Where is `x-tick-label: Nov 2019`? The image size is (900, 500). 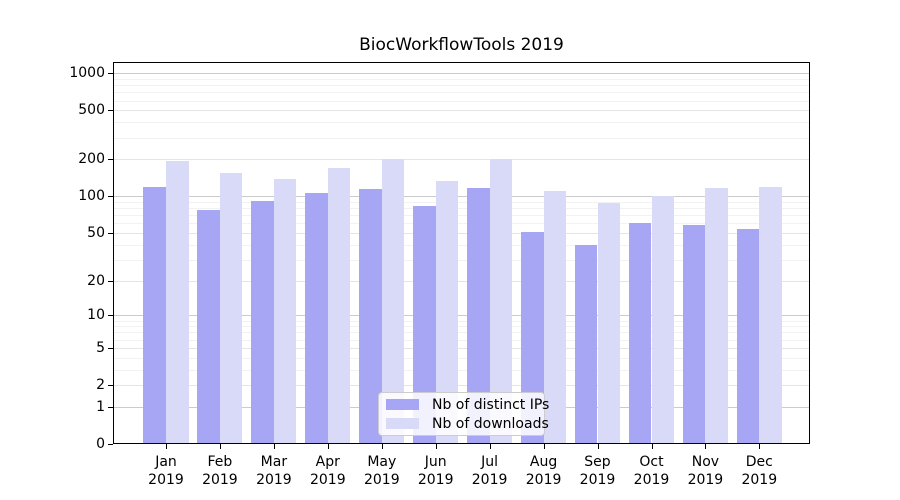 x-tick-label: Nov 2019 is located at coordinates (705, 471).